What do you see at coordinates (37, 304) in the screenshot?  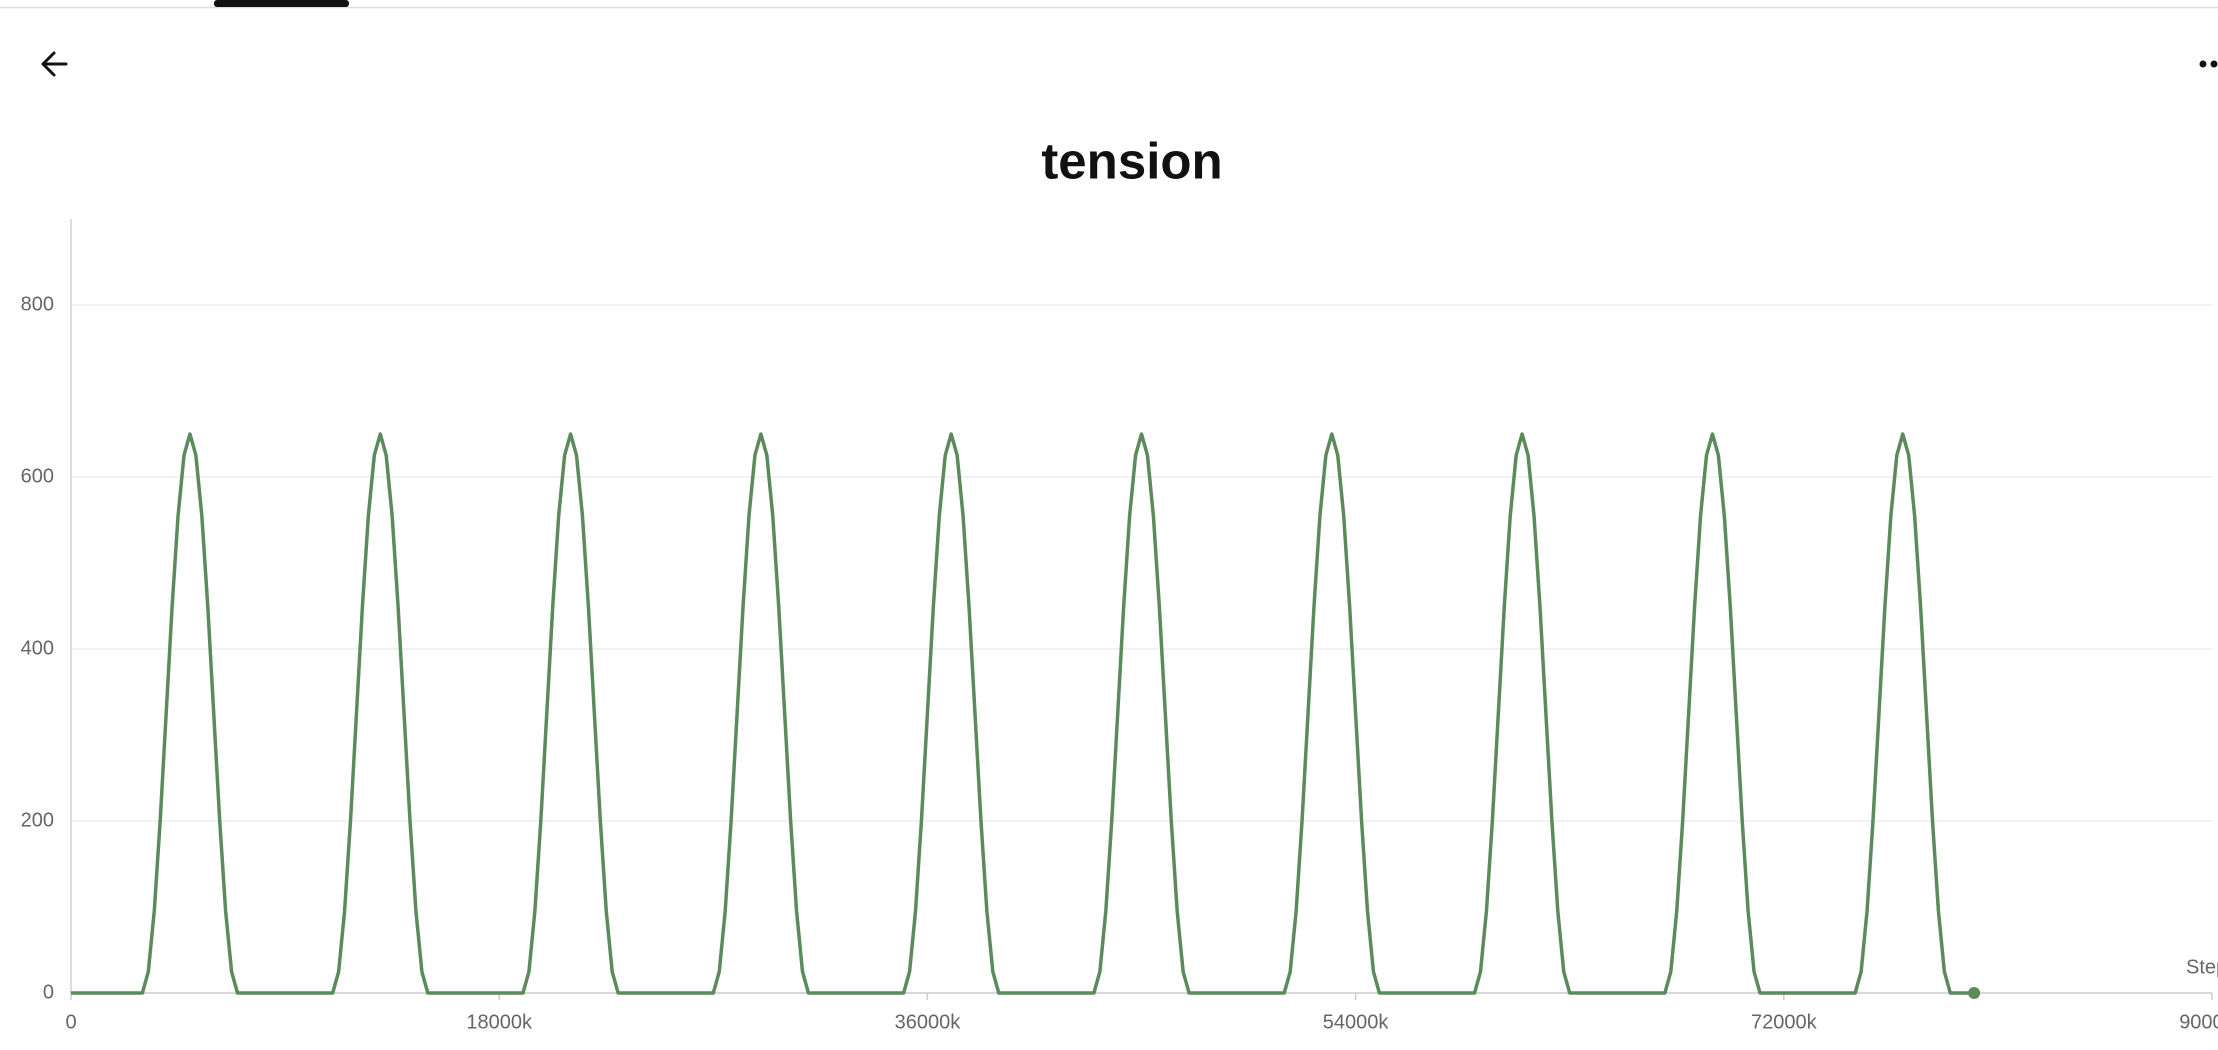 I see `y-tick-label: 800` at bounding box center [37, 304].